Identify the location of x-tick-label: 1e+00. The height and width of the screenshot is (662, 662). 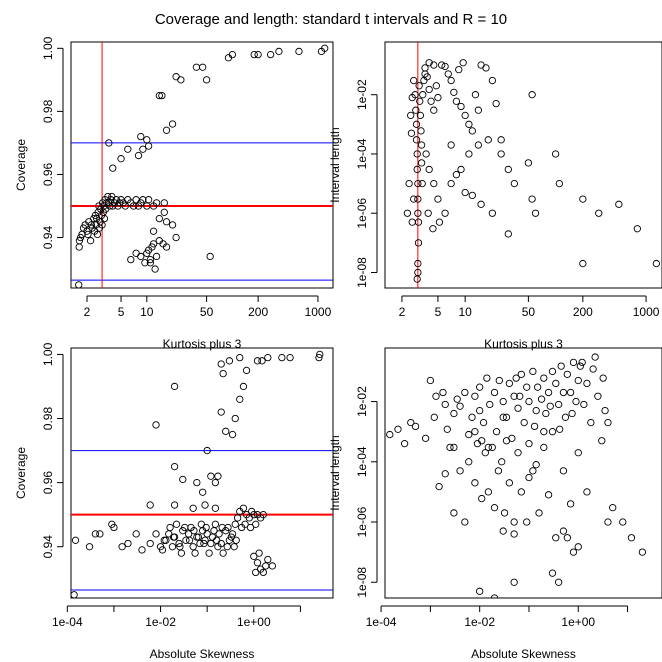
(254, 622).